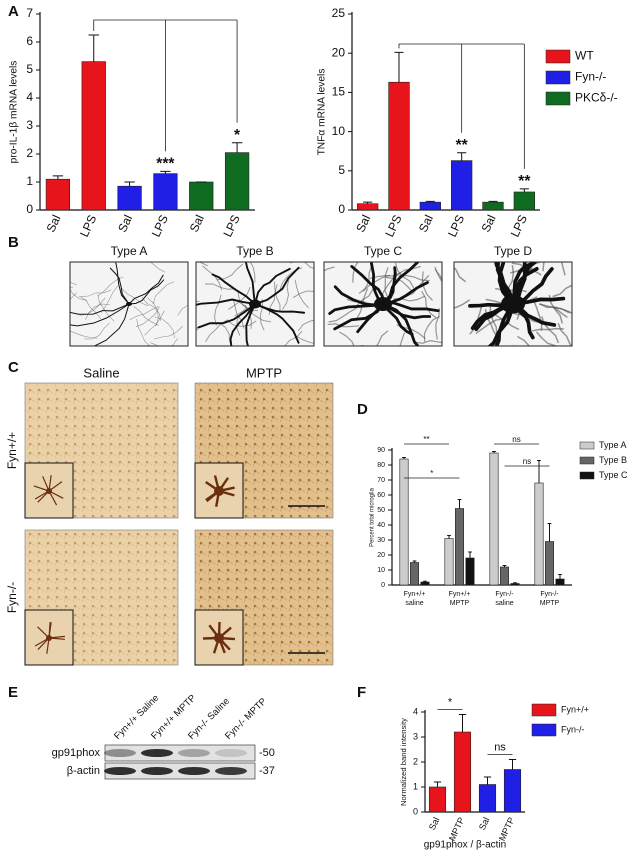 The image size is (634, 853). Describe the element at coordinates (12, 450) in the screenshot. I see `row-label: Fyn+/+` at that location.